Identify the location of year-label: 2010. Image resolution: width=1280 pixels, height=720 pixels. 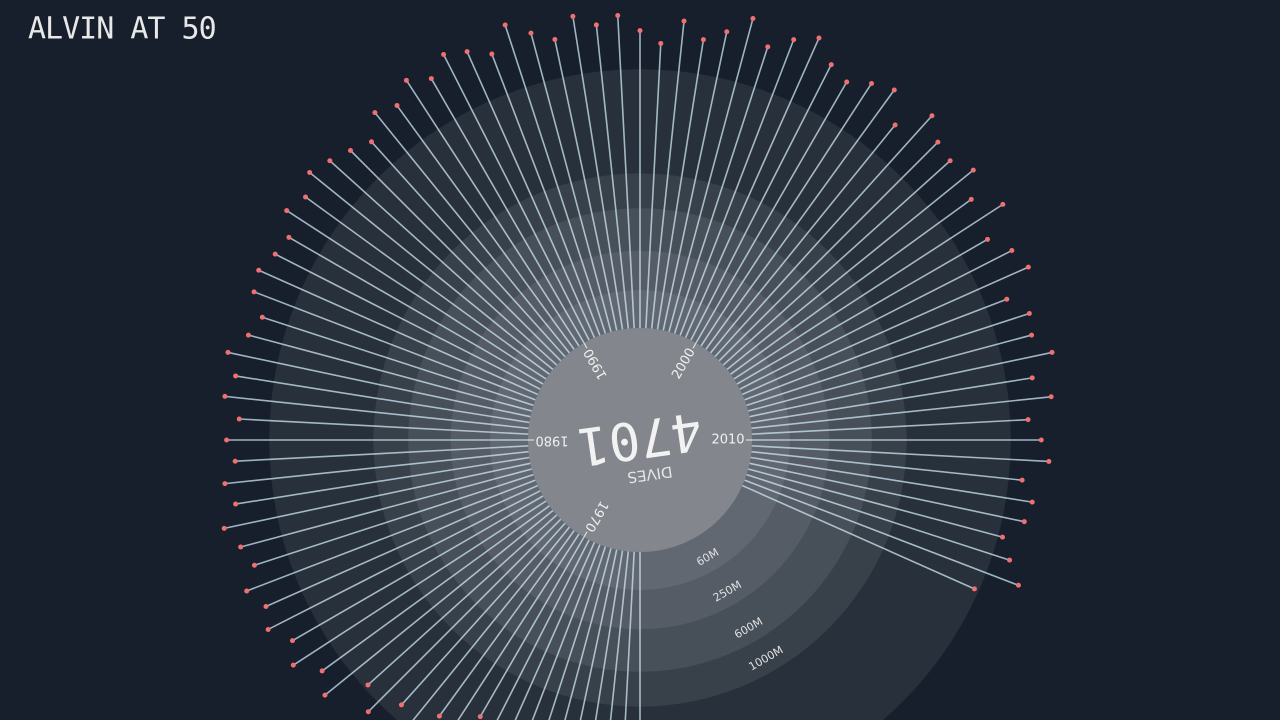
(727, 440).